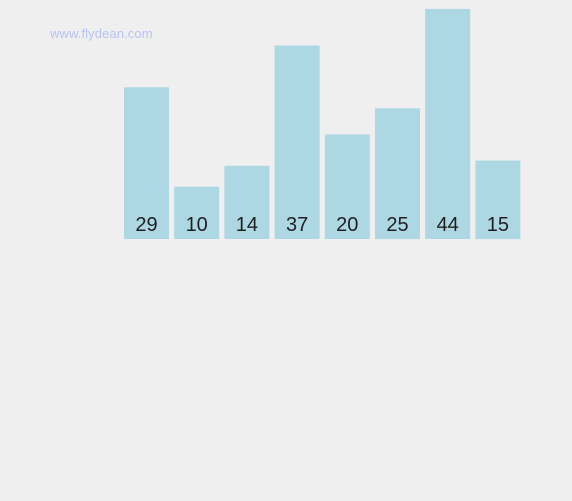 The width and height of the screenshot is (572, 501). What do you see at coordinates (247, 225) in the screenshot?
I see `bar-label-2: 14` at bounding box center [247, 225].